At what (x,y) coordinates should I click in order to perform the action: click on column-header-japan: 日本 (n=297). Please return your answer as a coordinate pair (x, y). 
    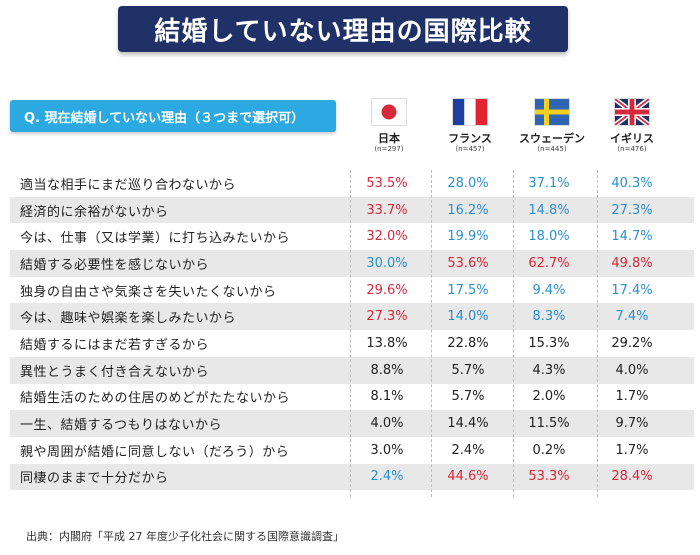
    Looking at the image, I should click on (389, 142).